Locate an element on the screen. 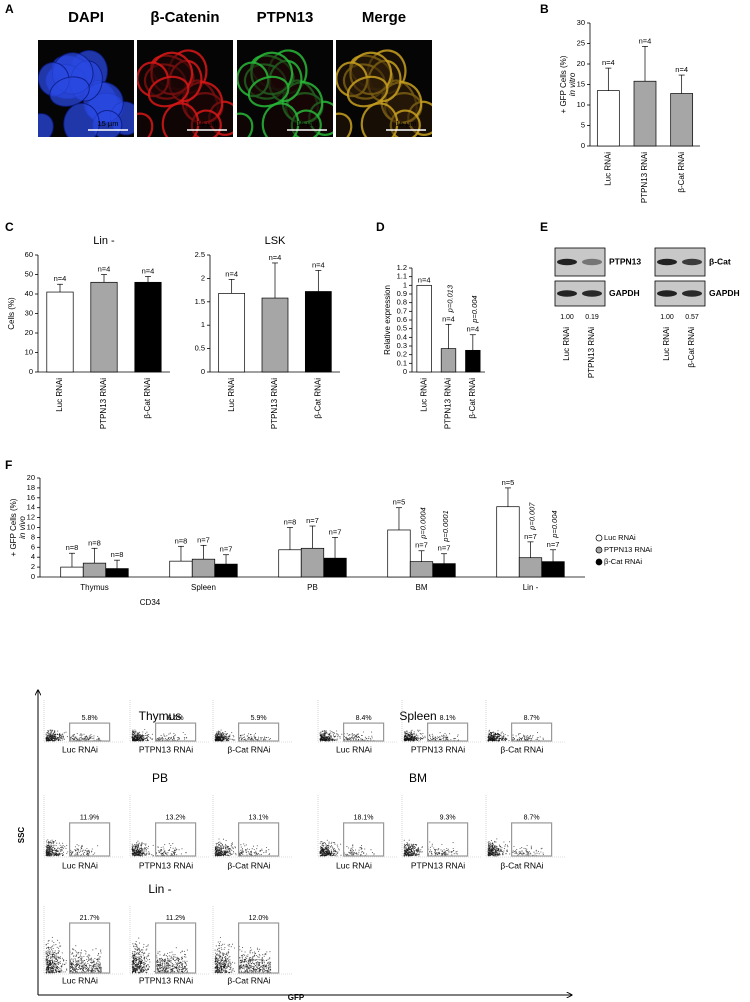 Image resolution: width=750 pixels, height=1002 pixels. y-tick-label: 30 is located at coordinates (29, 312).